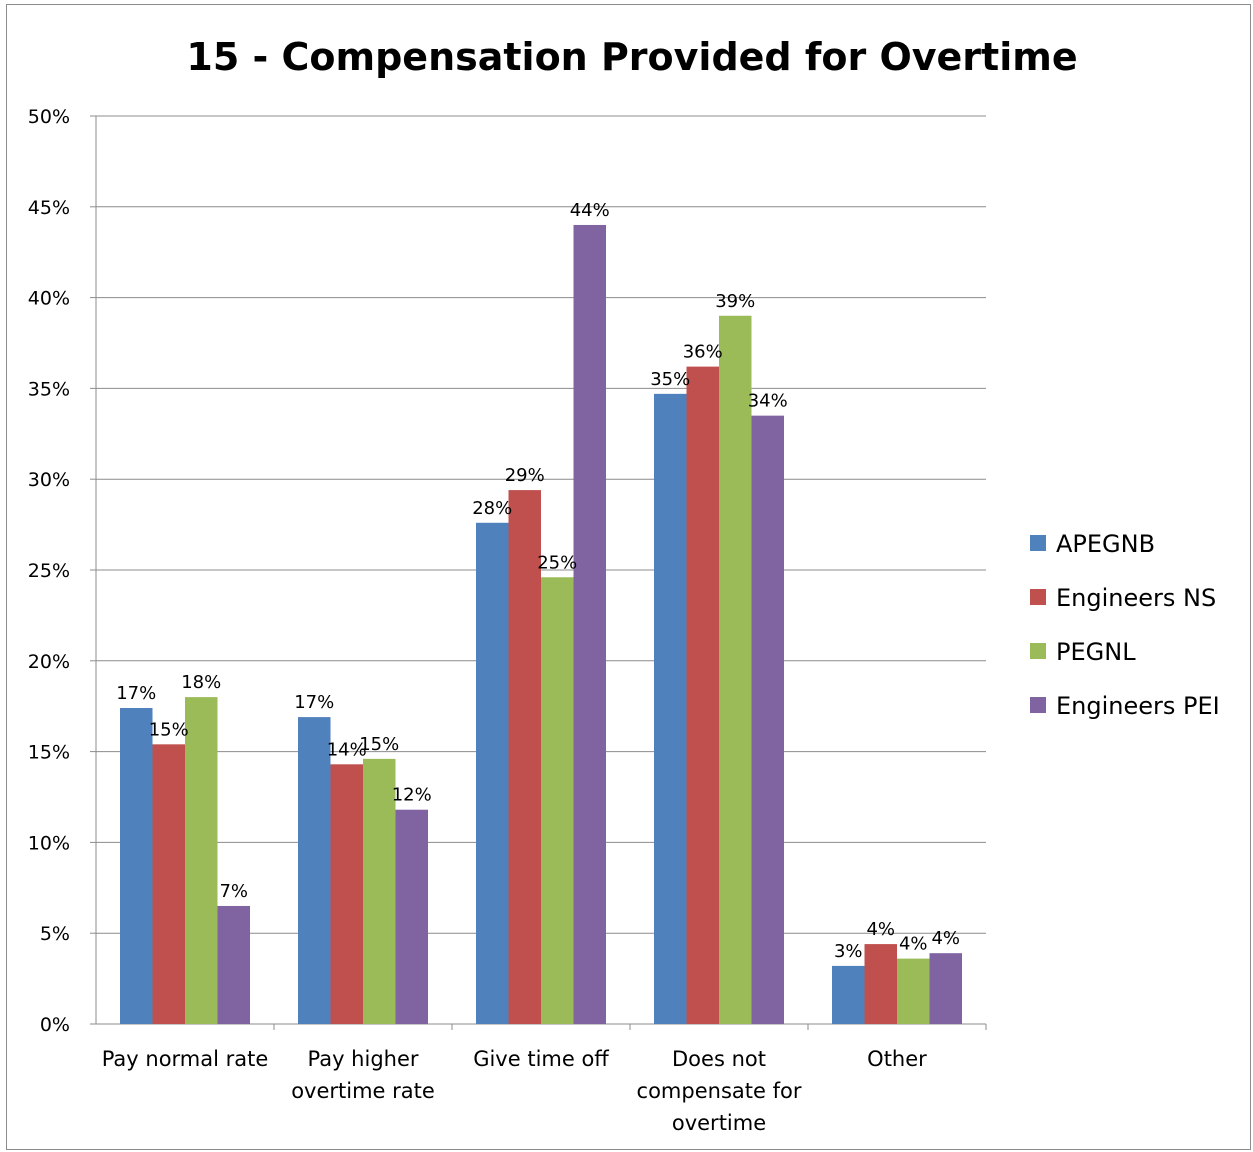 The width and height of the screenshot is (1253, 1152). Describe the element at coordinates (768, 401) in the screenshot. I see `data-label: 34%` at that location.